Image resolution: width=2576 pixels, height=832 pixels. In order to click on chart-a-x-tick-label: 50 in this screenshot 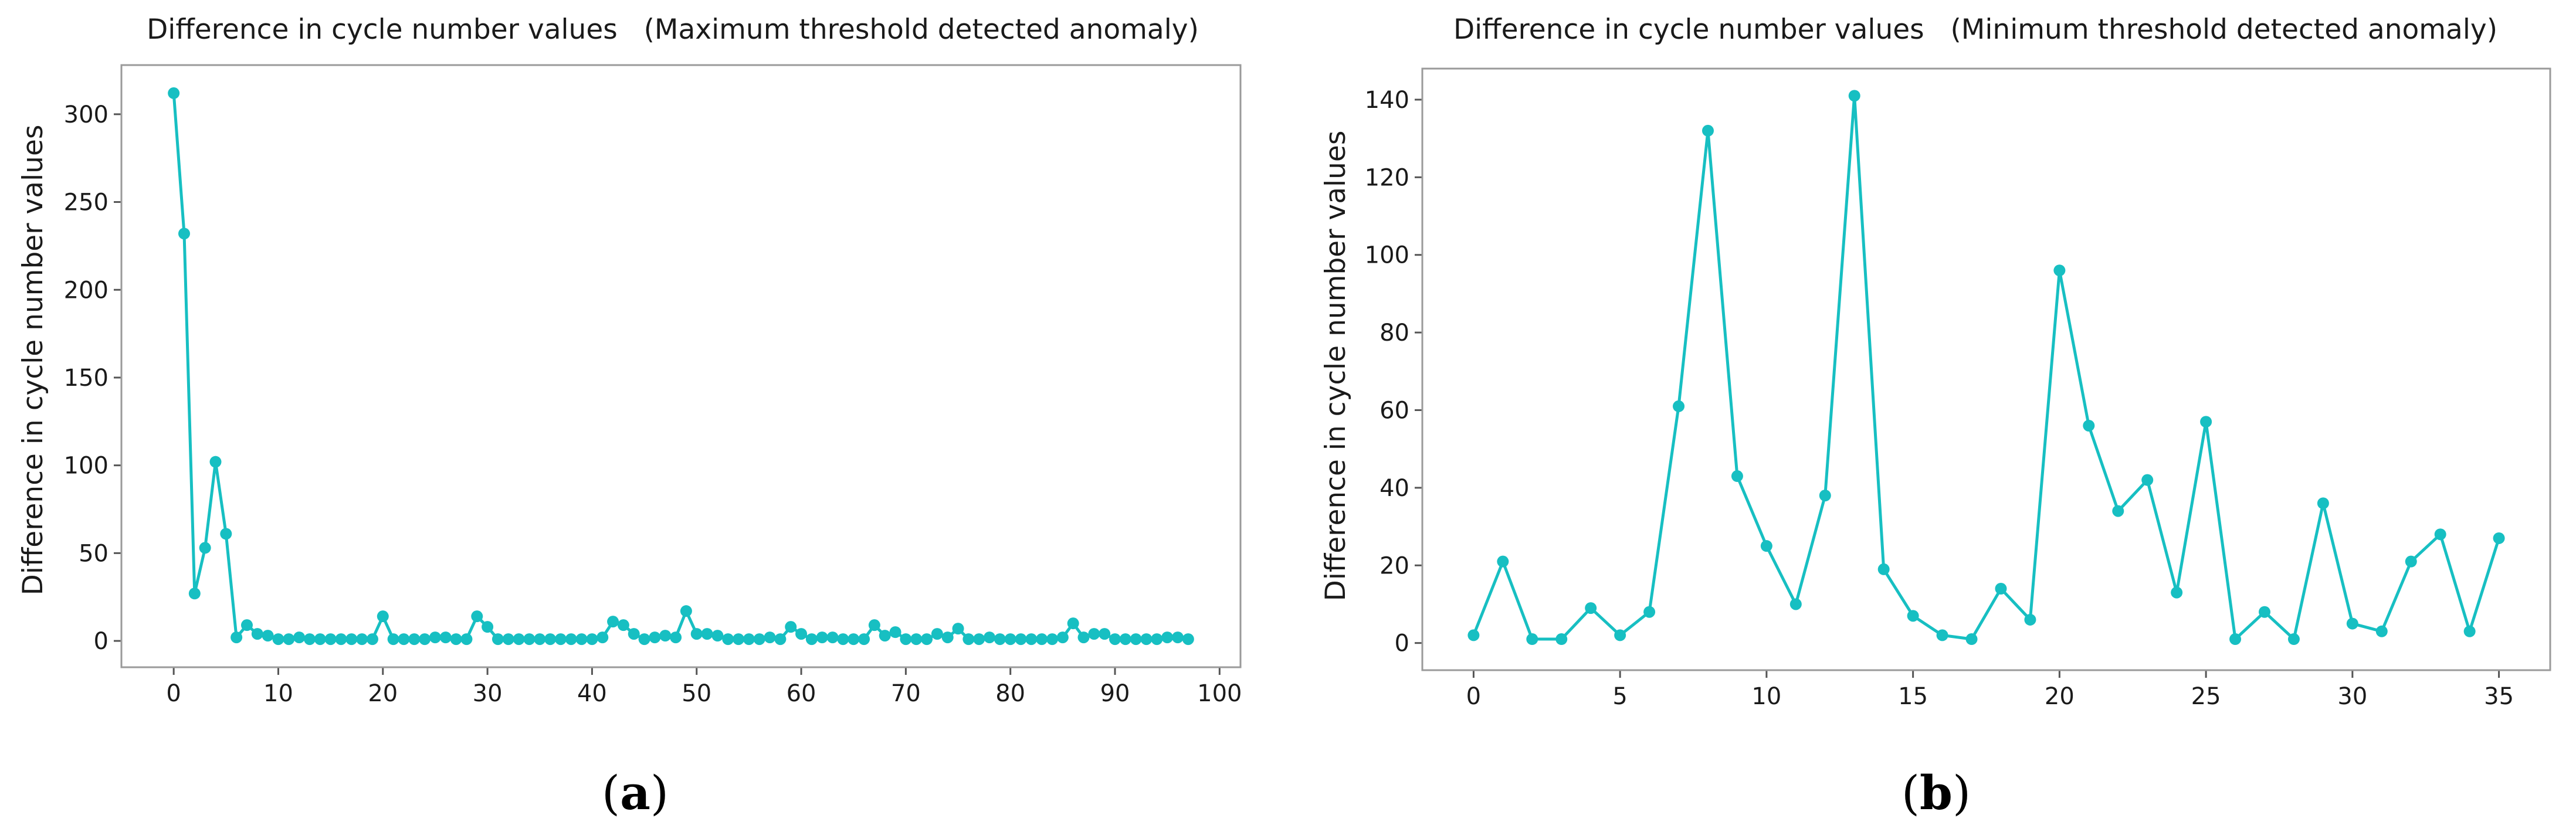, I will do `click(697, 694)`.